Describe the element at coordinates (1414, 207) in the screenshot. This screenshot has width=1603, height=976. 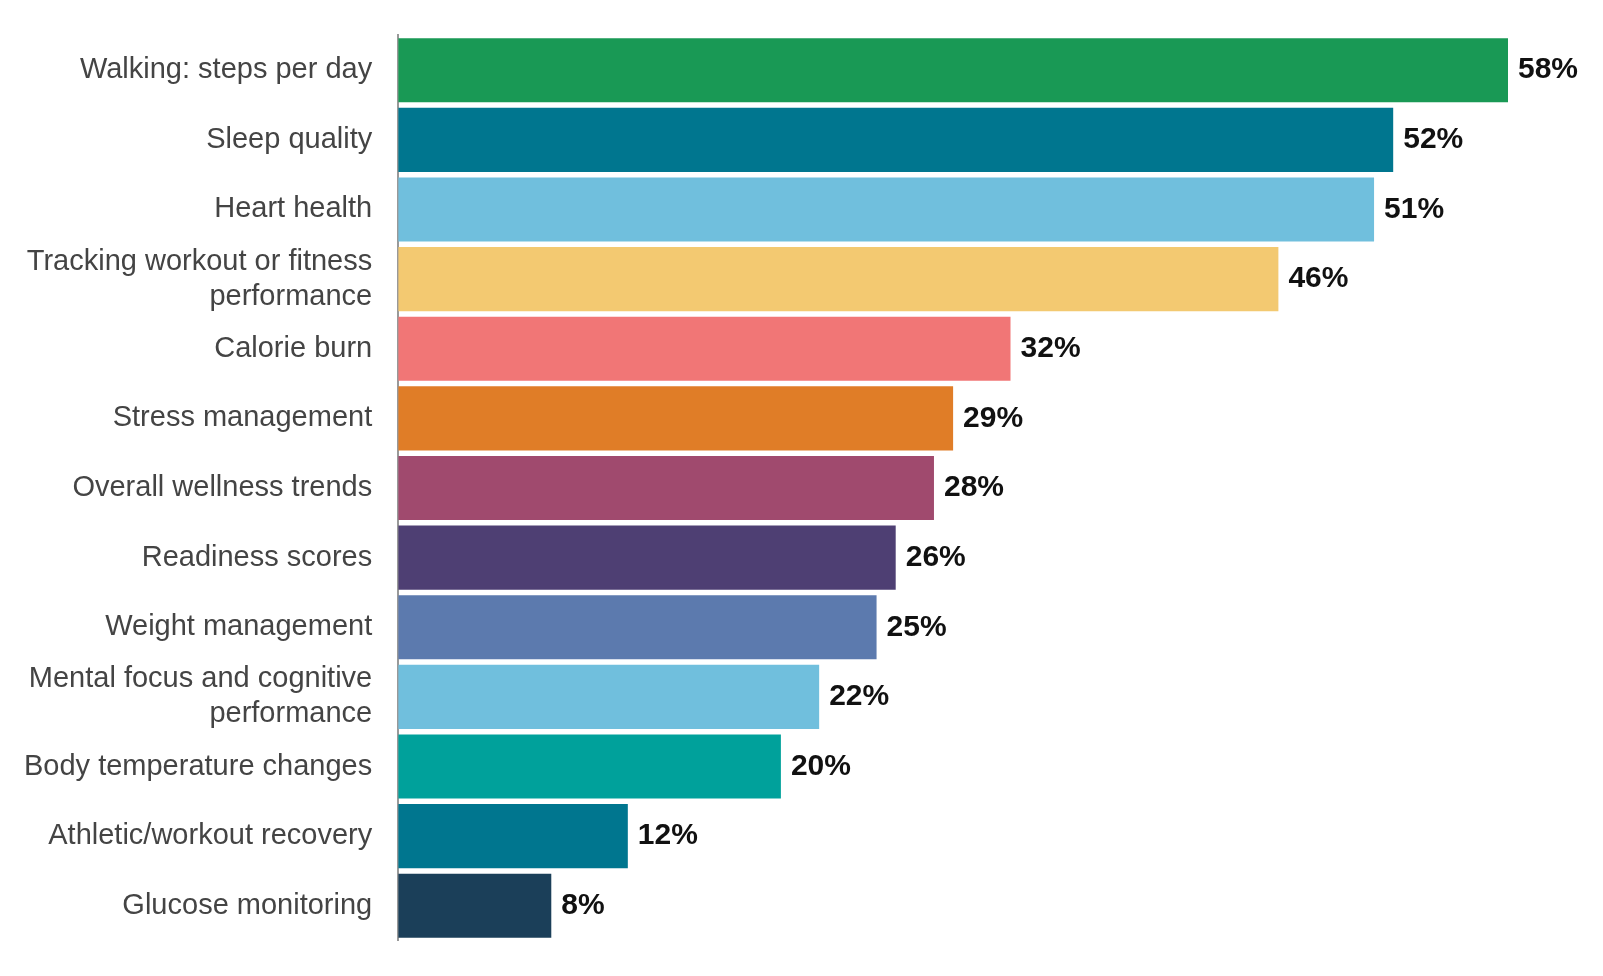
I see `data-label: 51%` at that location.